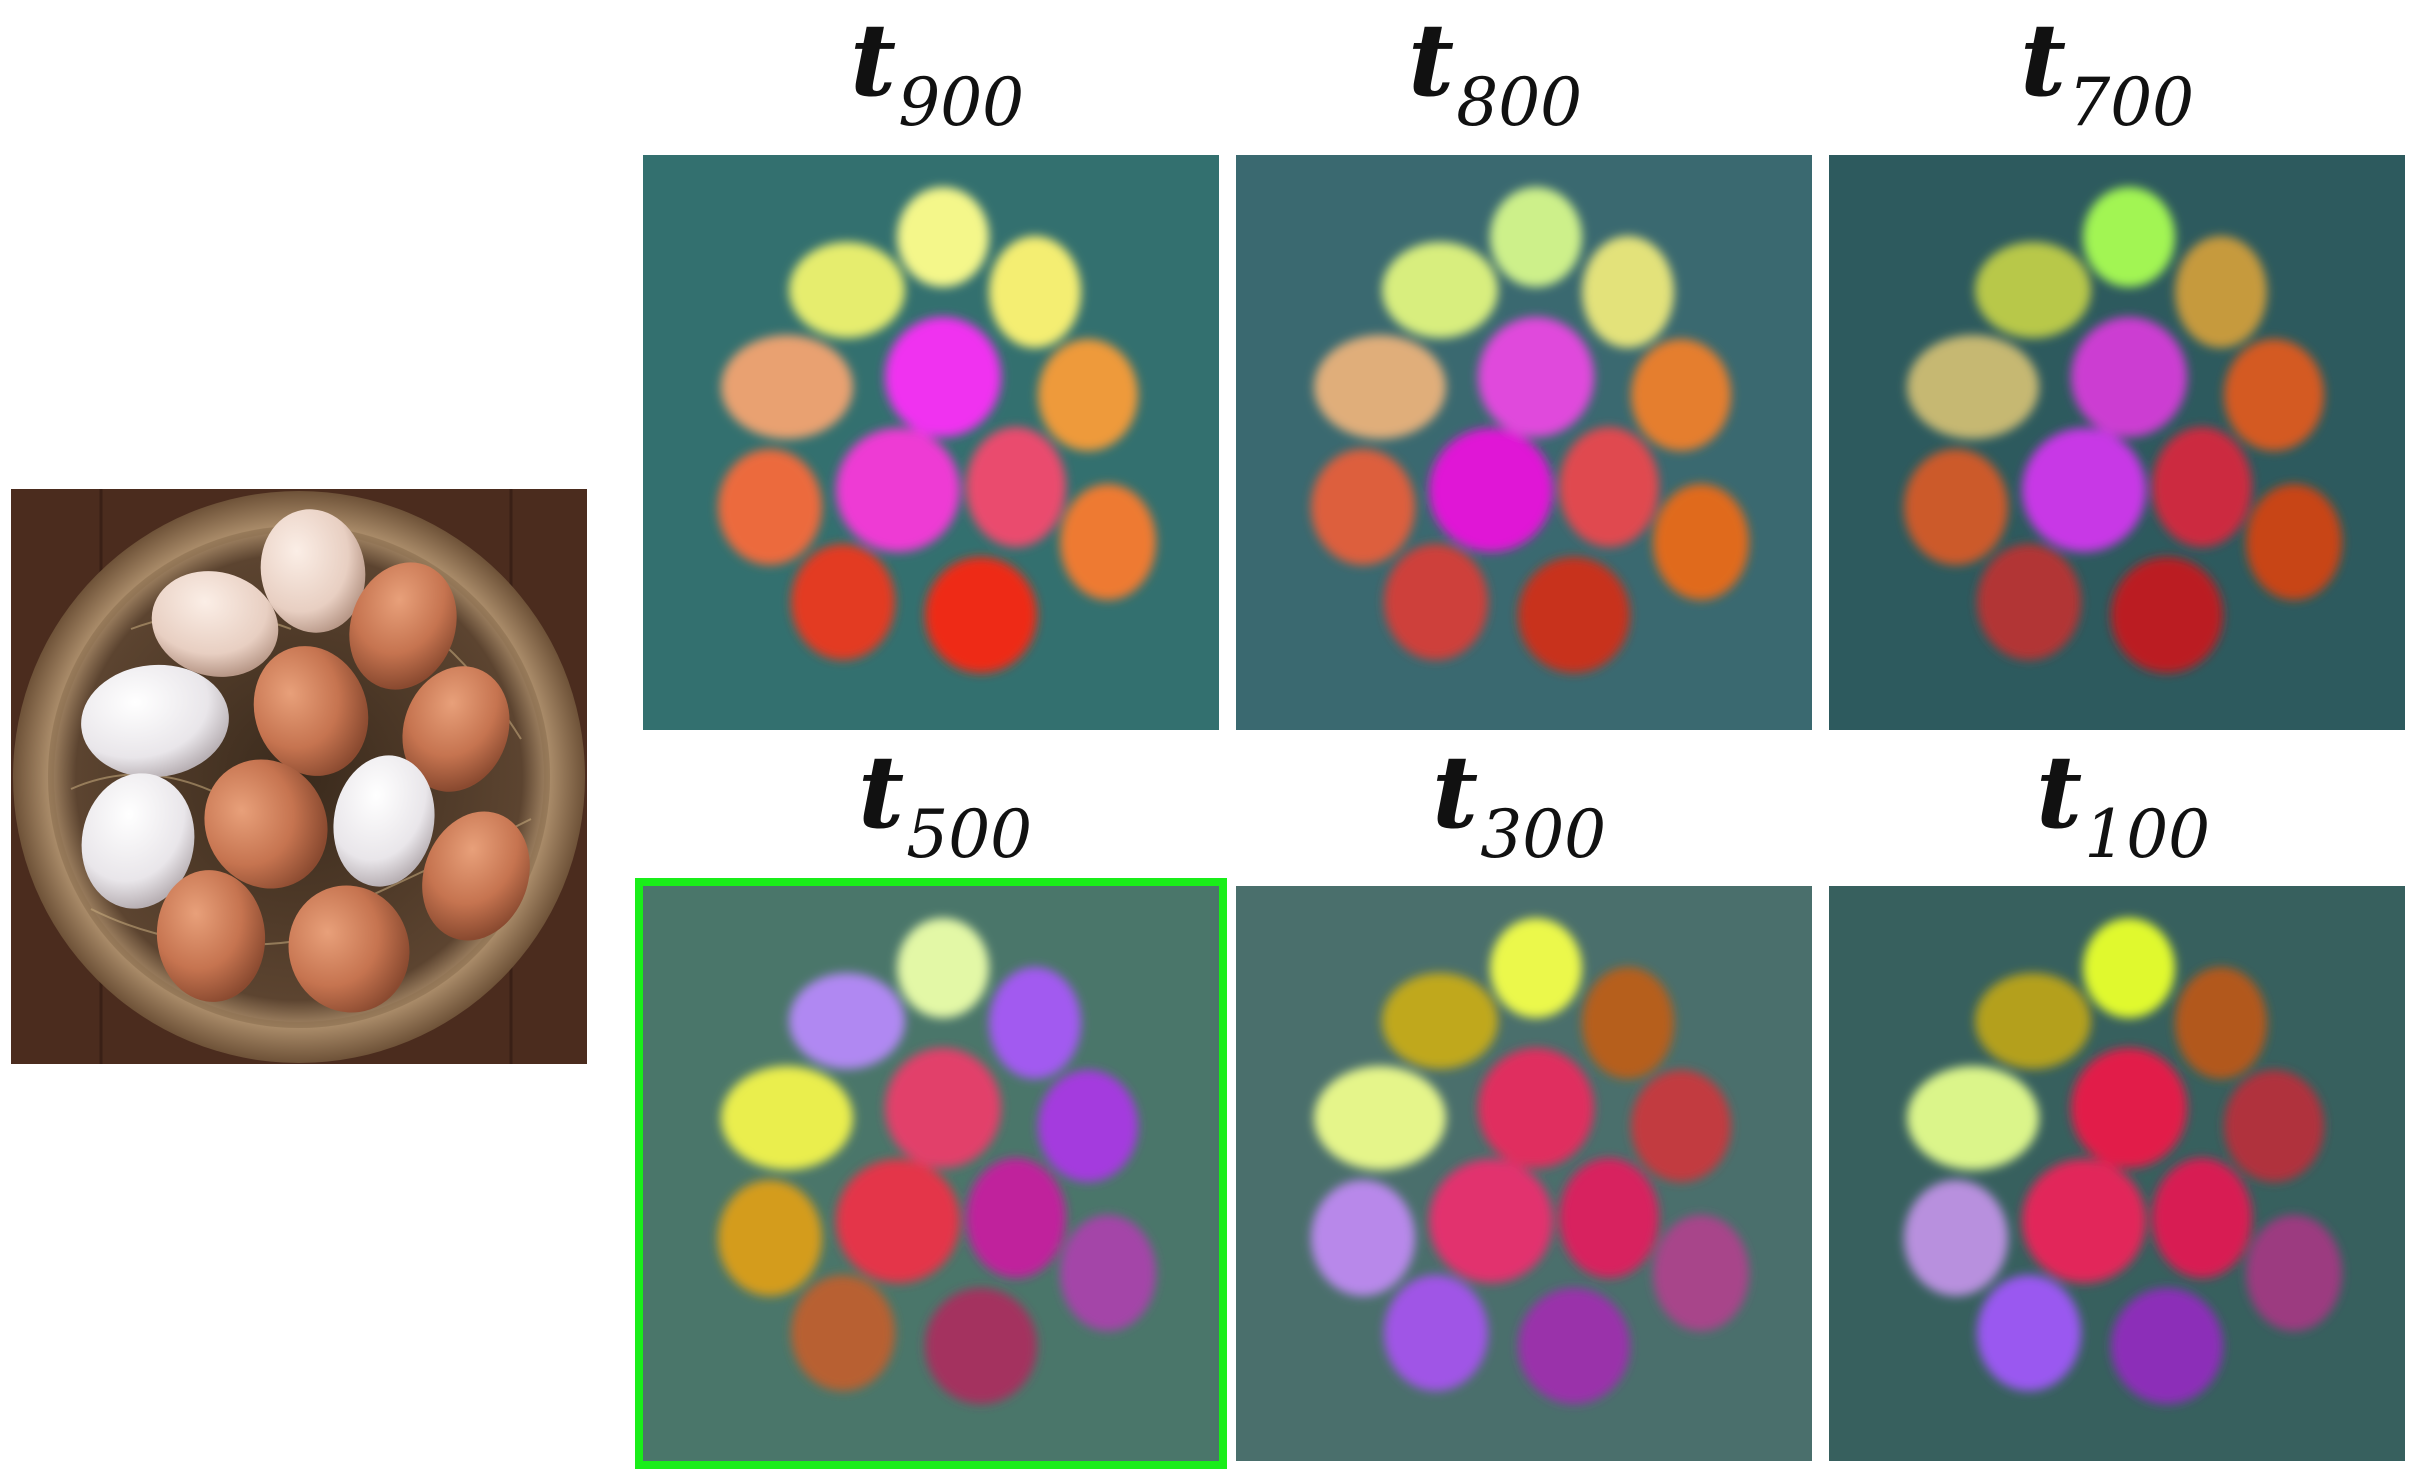 The width and height of the screenshot is (2418, 1481). What do you see at coordinates (1543, 834) in the screenshot?
I see `label-subscript: 300` at bounding box center [1543, 834].